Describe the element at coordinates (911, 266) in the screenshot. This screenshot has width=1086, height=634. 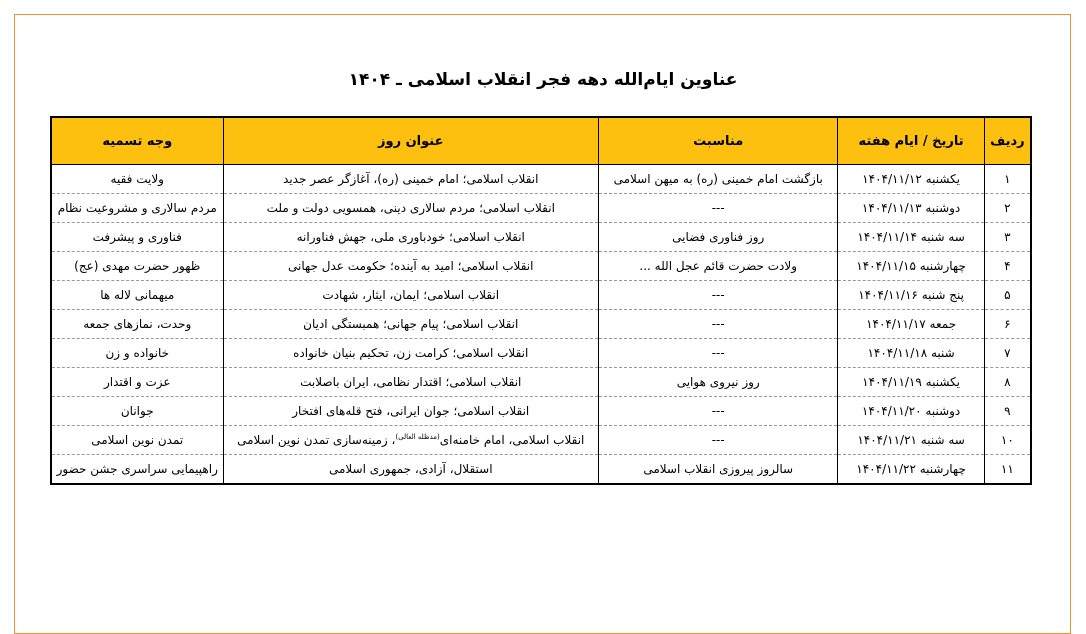
I see `date-cell: چهارشنبه ۱۴۰۴/۱۱/۱۵` at that location.